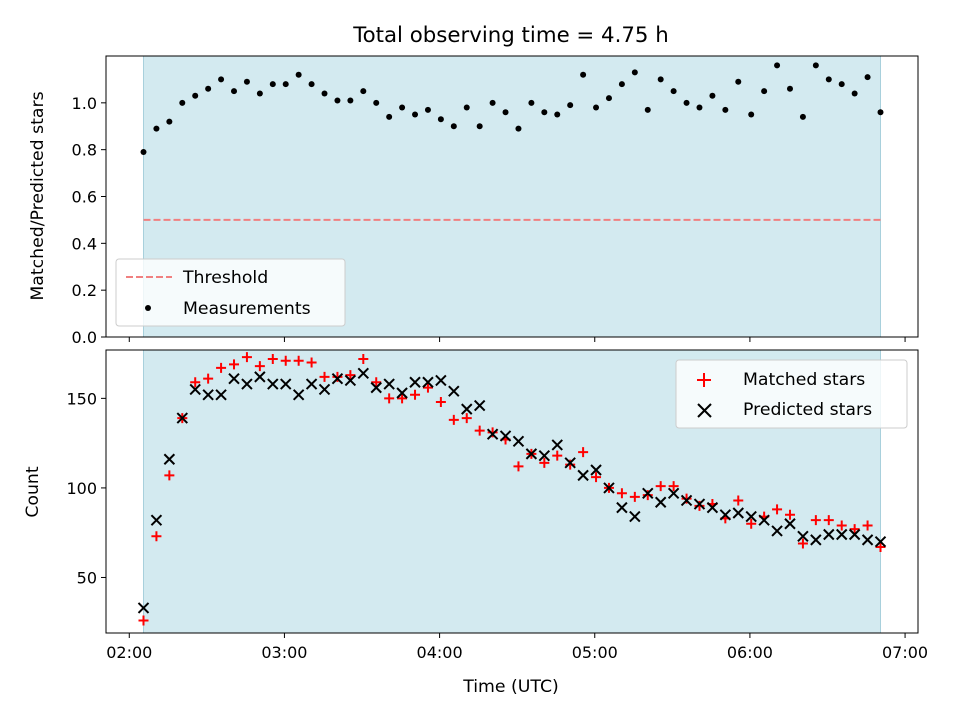 This screenshot has width=960, height=720. What do you see at coordinates (791, 394) in the screenshot?
I see `count-legend: Matched stars Predicted stars` at bounding box center [791, 394].